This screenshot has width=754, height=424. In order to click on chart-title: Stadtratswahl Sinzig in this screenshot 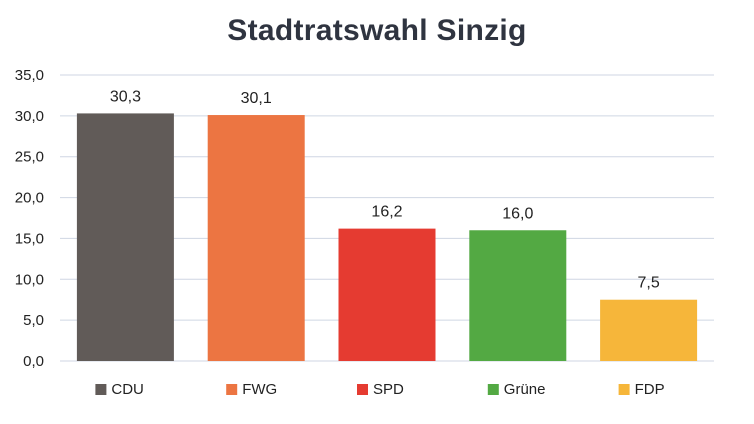, I will do `click(377, 30)`.